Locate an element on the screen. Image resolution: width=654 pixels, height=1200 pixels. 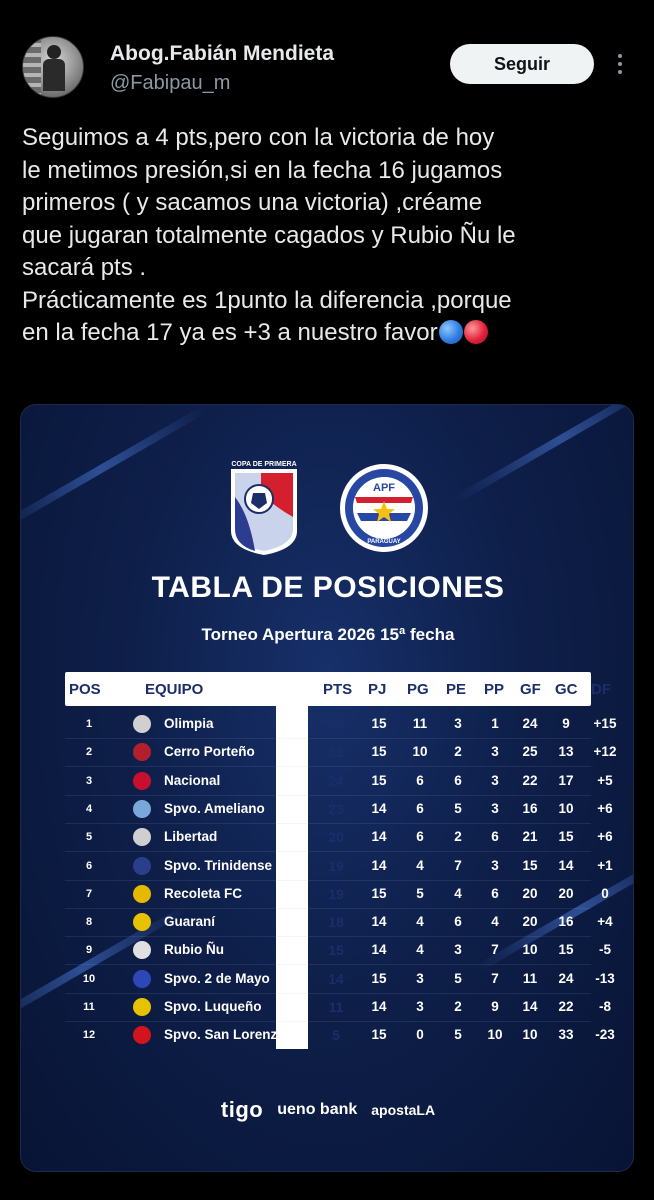
table-row: 5 Libertad 20 14 6 2 6 21 15 +6 is located at coordinates (339, 837).